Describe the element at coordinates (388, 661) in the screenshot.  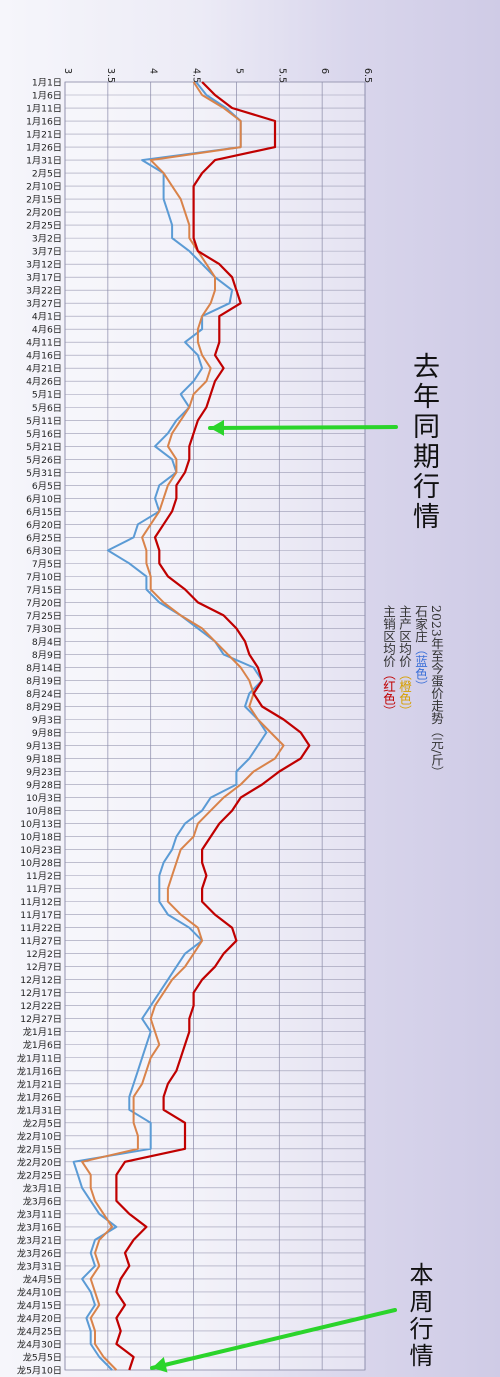
I see `legend-item-selling-area: 主销区均价（红色）` at that location.